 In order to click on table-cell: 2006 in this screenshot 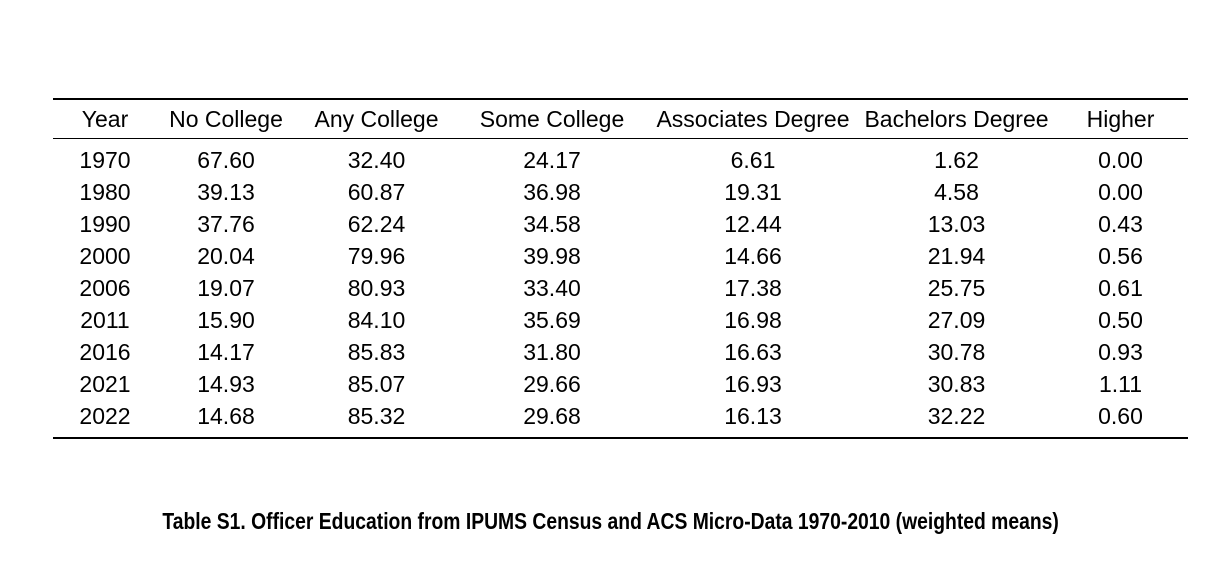, I will do `click(105, 288)`.